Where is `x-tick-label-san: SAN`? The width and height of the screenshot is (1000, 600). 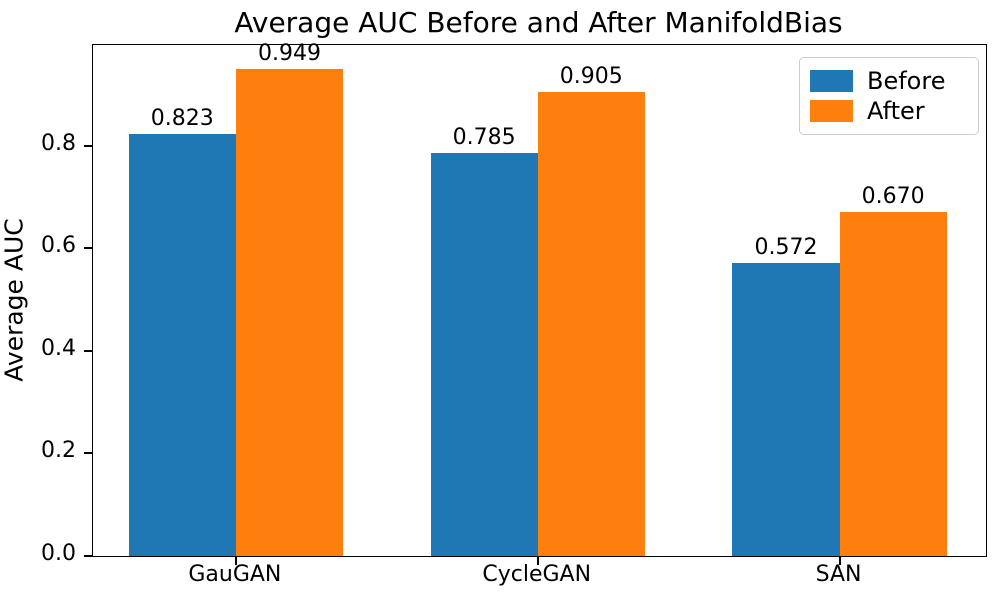
x-tick-label-san: SAN is located at coordinates (838, 574).